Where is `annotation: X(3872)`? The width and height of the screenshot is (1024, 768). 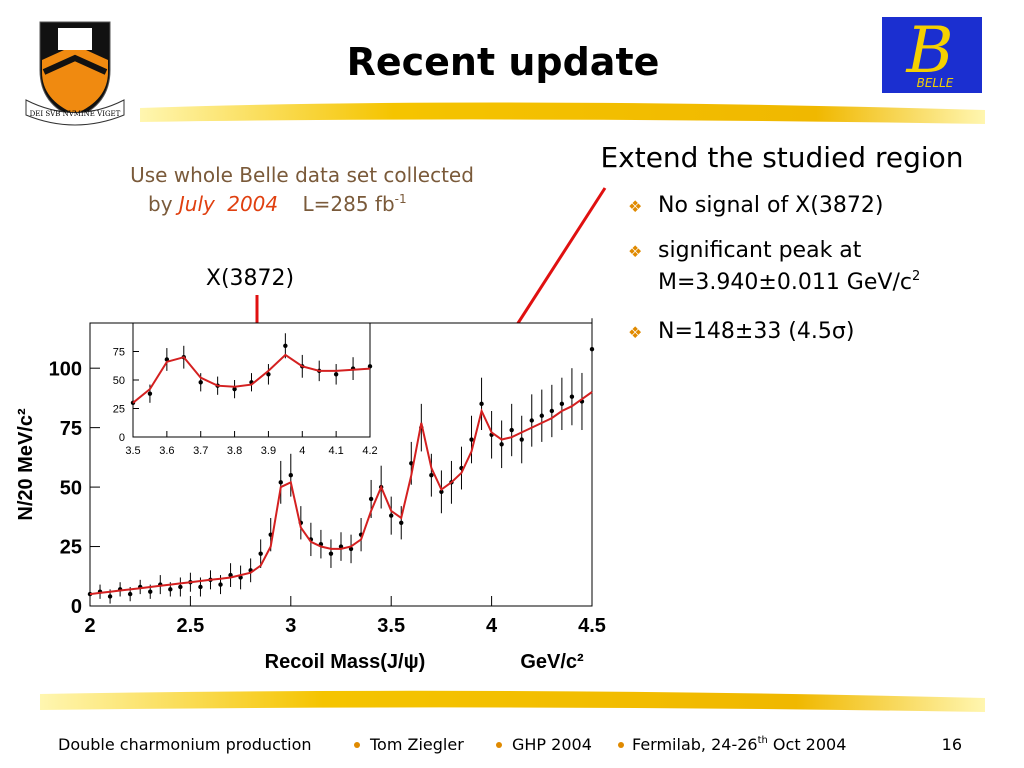 annotation: X(3872) is located at coordinates (250, 278).